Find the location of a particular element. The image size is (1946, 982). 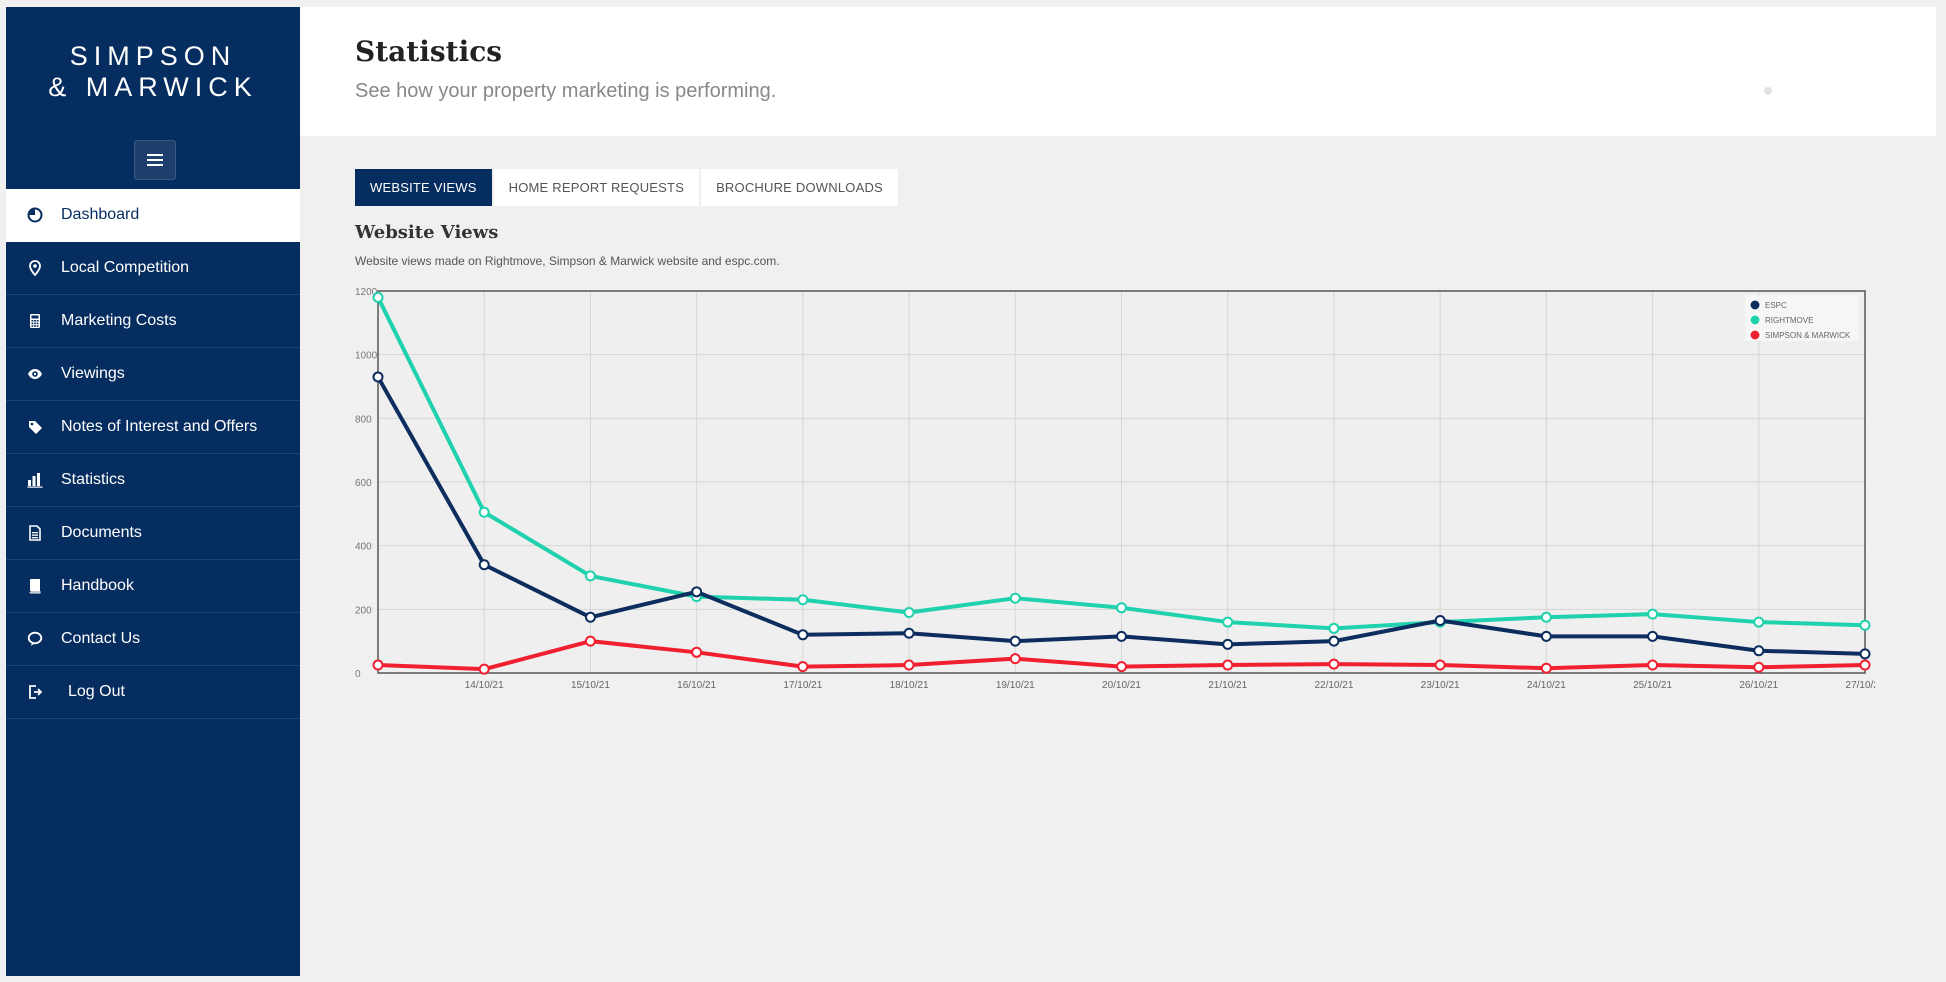

menu-toggle-button is located at coordinates (155, 160).